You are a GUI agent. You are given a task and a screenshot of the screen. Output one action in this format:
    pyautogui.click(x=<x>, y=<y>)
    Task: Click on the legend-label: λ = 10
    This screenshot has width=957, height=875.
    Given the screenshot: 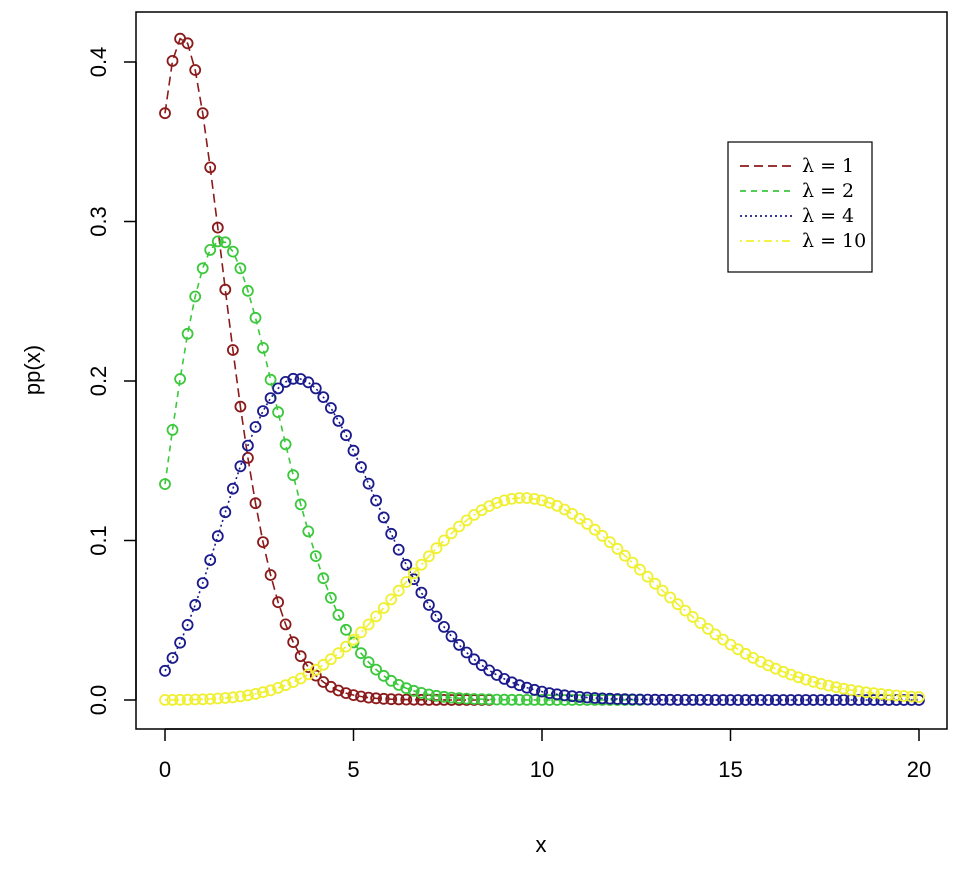 What is the action you would take?
    pyautogui.click(x=834, y=241)
    